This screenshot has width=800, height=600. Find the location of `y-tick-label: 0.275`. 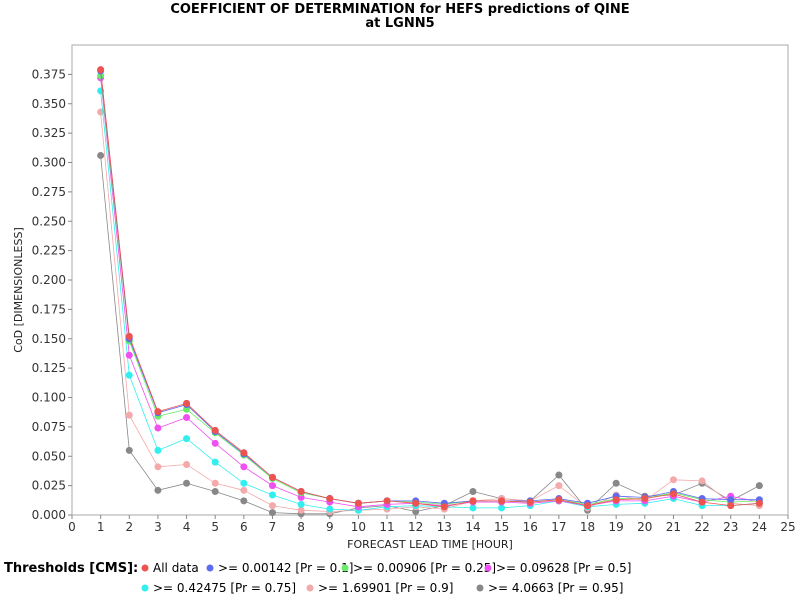

y-tick-label: 0.275 is located at coordinates (49, 192).